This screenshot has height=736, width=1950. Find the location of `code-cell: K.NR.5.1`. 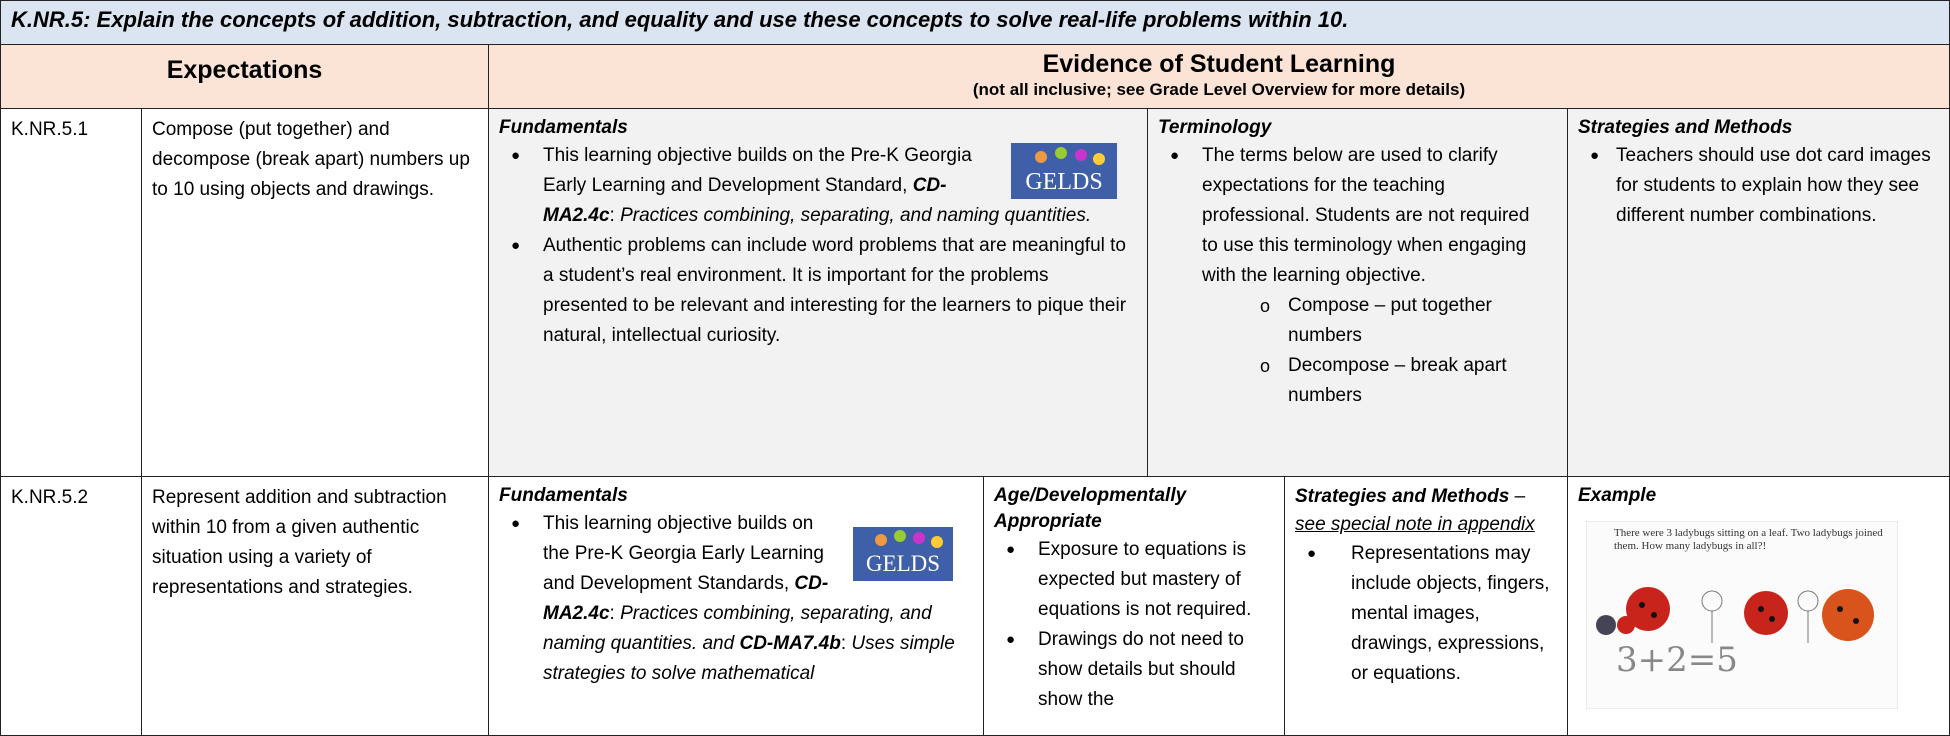

code-cell: K.NR.5.1 is located at coordinates (71, 292).